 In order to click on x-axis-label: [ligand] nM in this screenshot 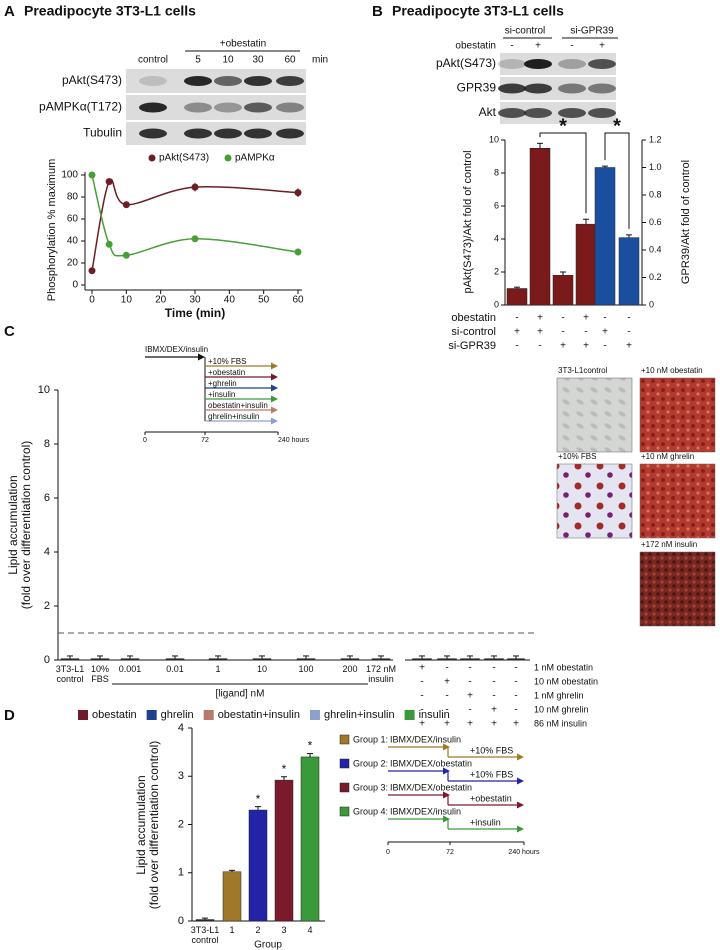, I will do `click(240, 694)`.